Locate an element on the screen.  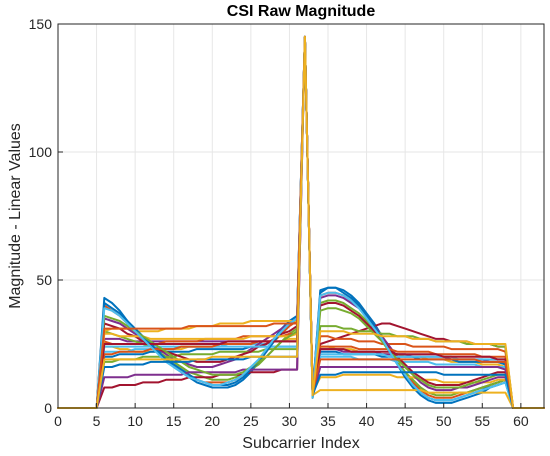
y-axis-label: Magnitude - Linear Values is located at coordinates (15, 216).